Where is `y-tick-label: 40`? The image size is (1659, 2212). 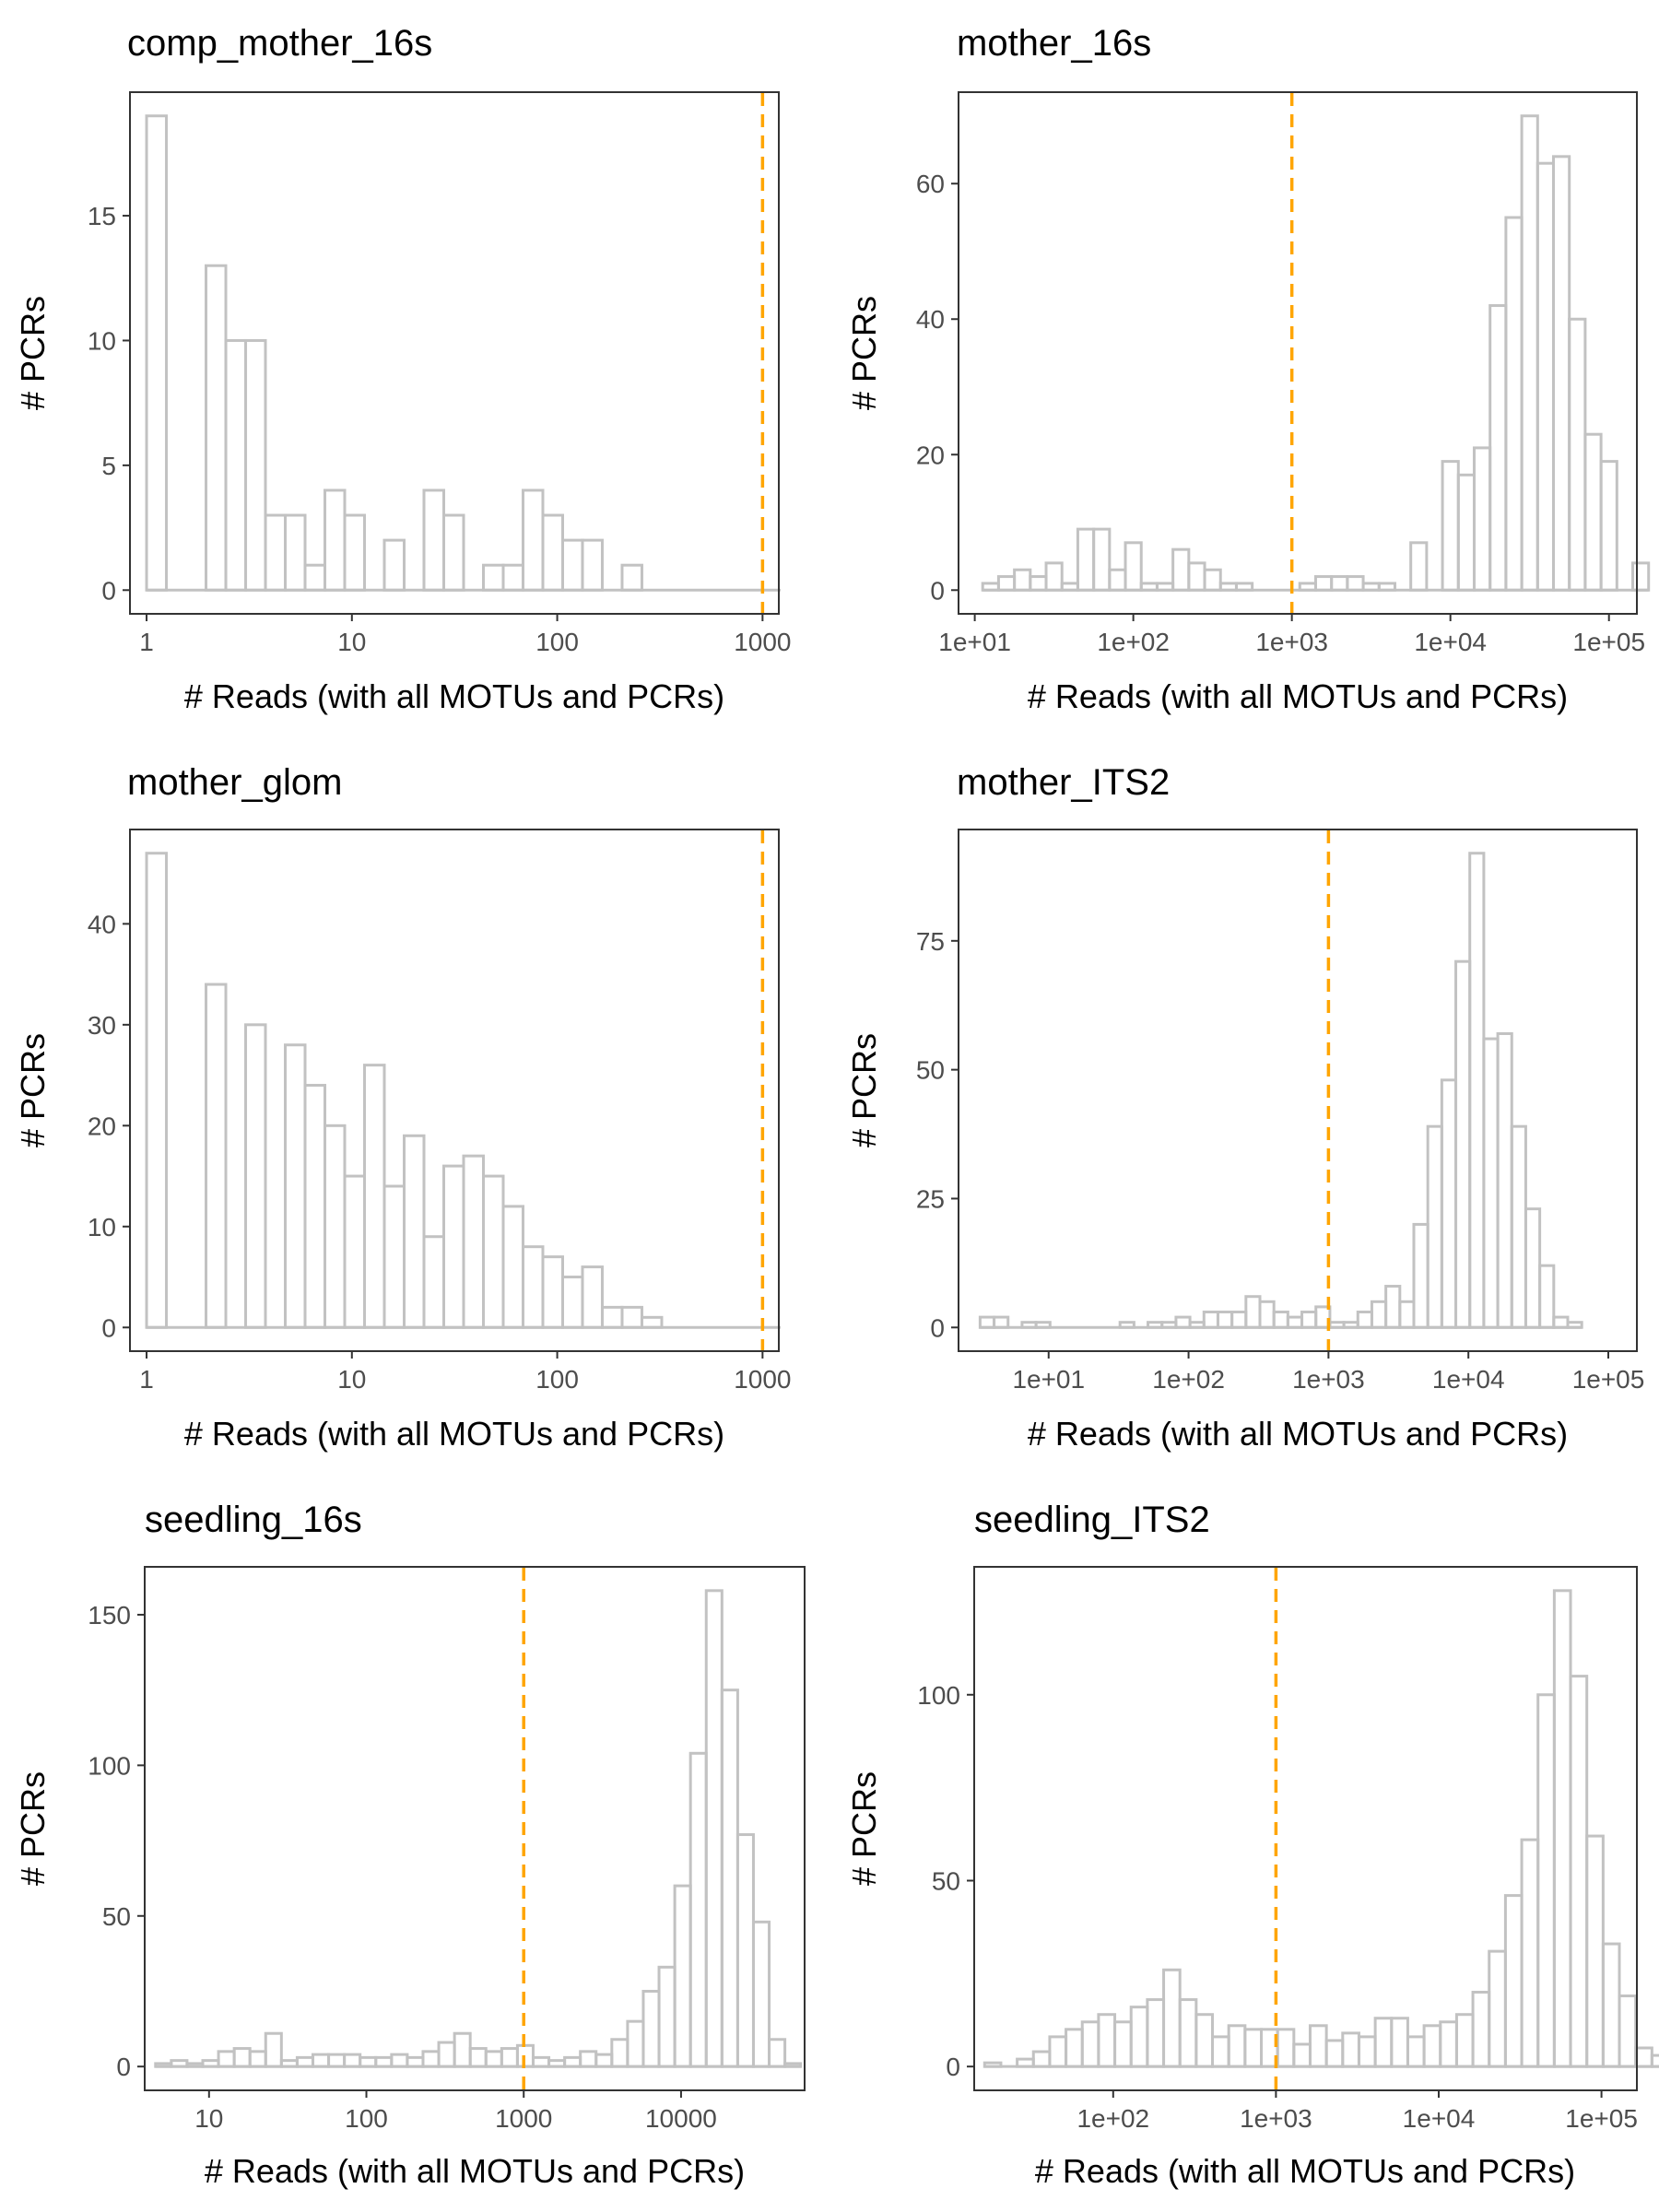 y-tick-label: 40 is located at coordinates (930, 319).